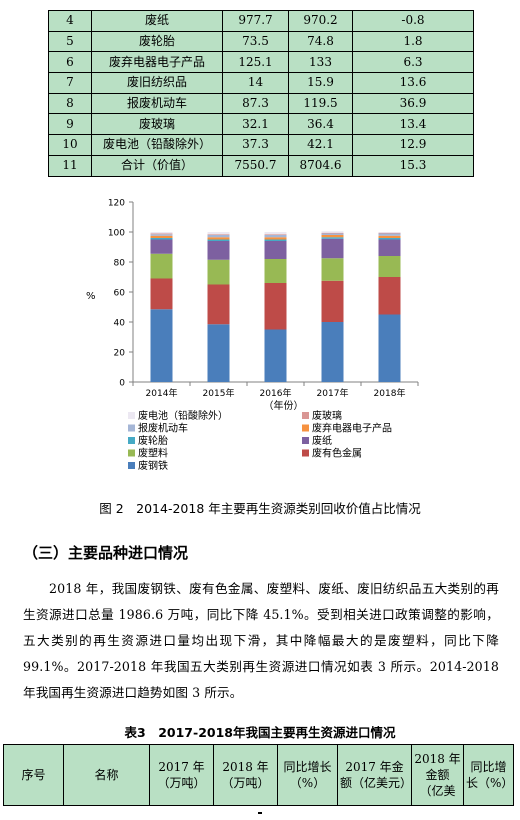 The width and height of the screenshot is (520, 820). What do you see at coordinates (437, 775) in the screenshot?
I see `table3-header-cell: 2018 年金额（亿美` at bounding box center [437, 775].